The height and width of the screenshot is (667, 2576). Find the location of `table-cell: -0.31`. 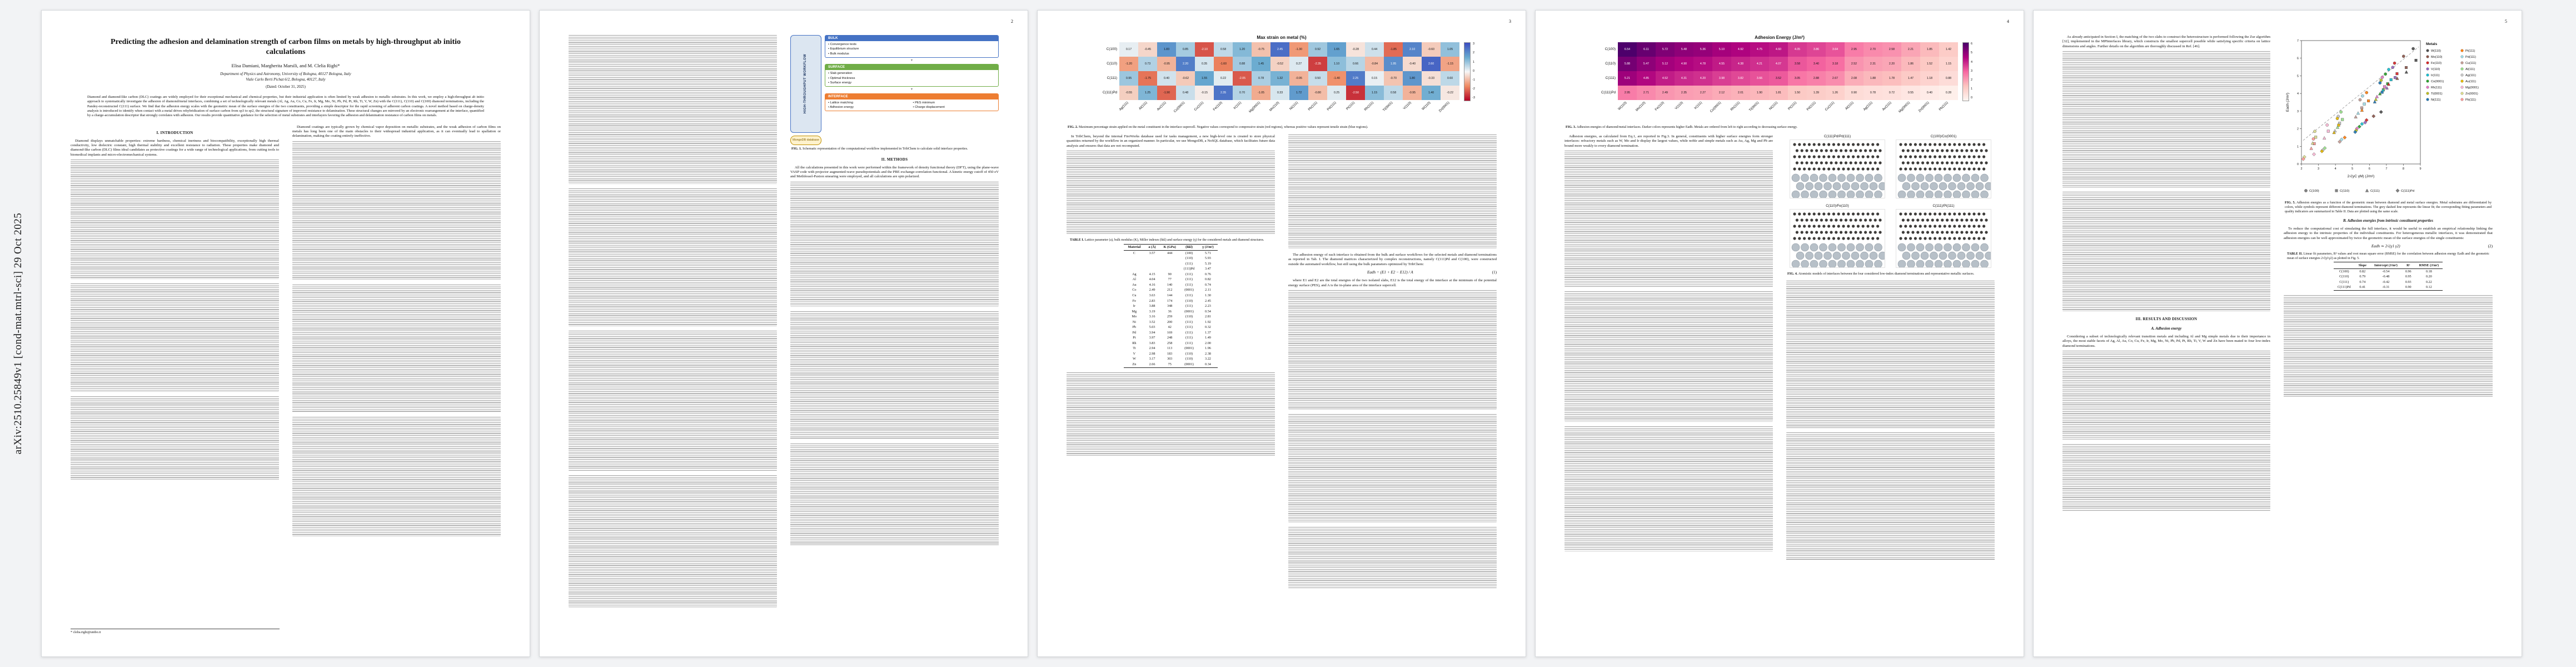

table-cell: -0.31 is located at coordinates (2385, 288).